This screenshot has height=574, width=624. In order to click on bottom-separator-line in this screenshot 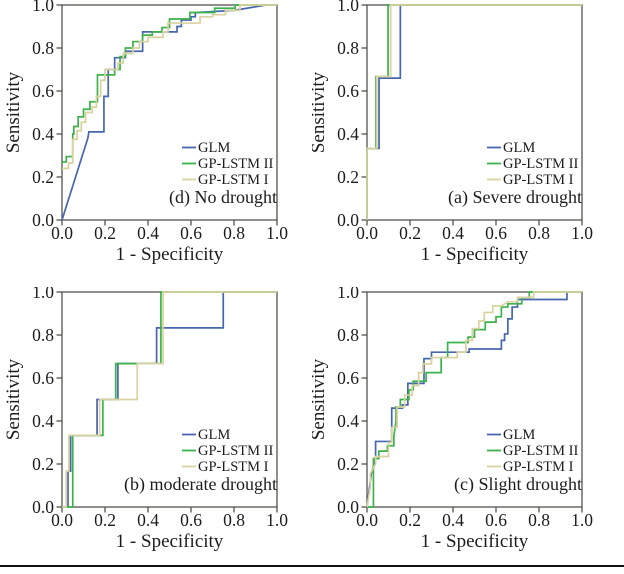, I will do `click(312, 566)`.